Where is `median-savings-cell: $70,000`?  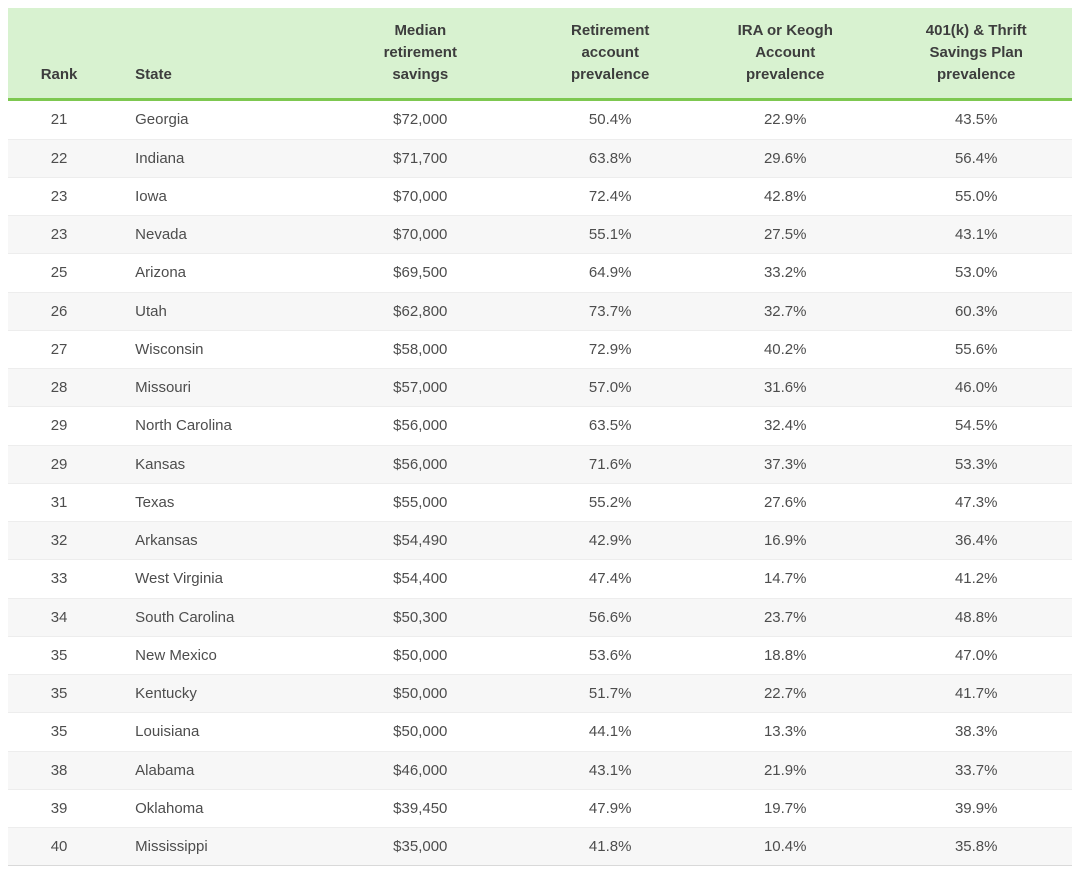
median-savings-cell: $70,000 is located at coordinates (420, 196).